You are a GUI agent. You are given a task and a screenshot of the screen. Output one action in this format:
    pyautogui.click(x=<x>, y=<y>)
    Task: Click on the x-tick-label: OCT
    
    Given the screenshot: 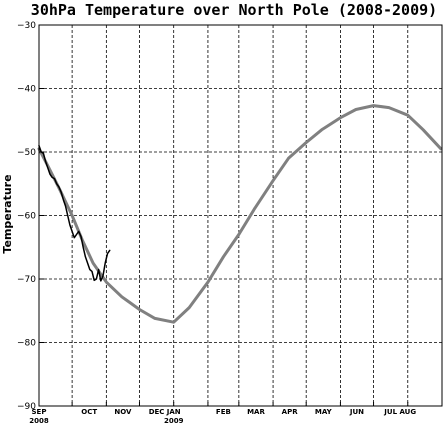 What is the action you would take?
    pyautogui.click(x=89, y=412)
    